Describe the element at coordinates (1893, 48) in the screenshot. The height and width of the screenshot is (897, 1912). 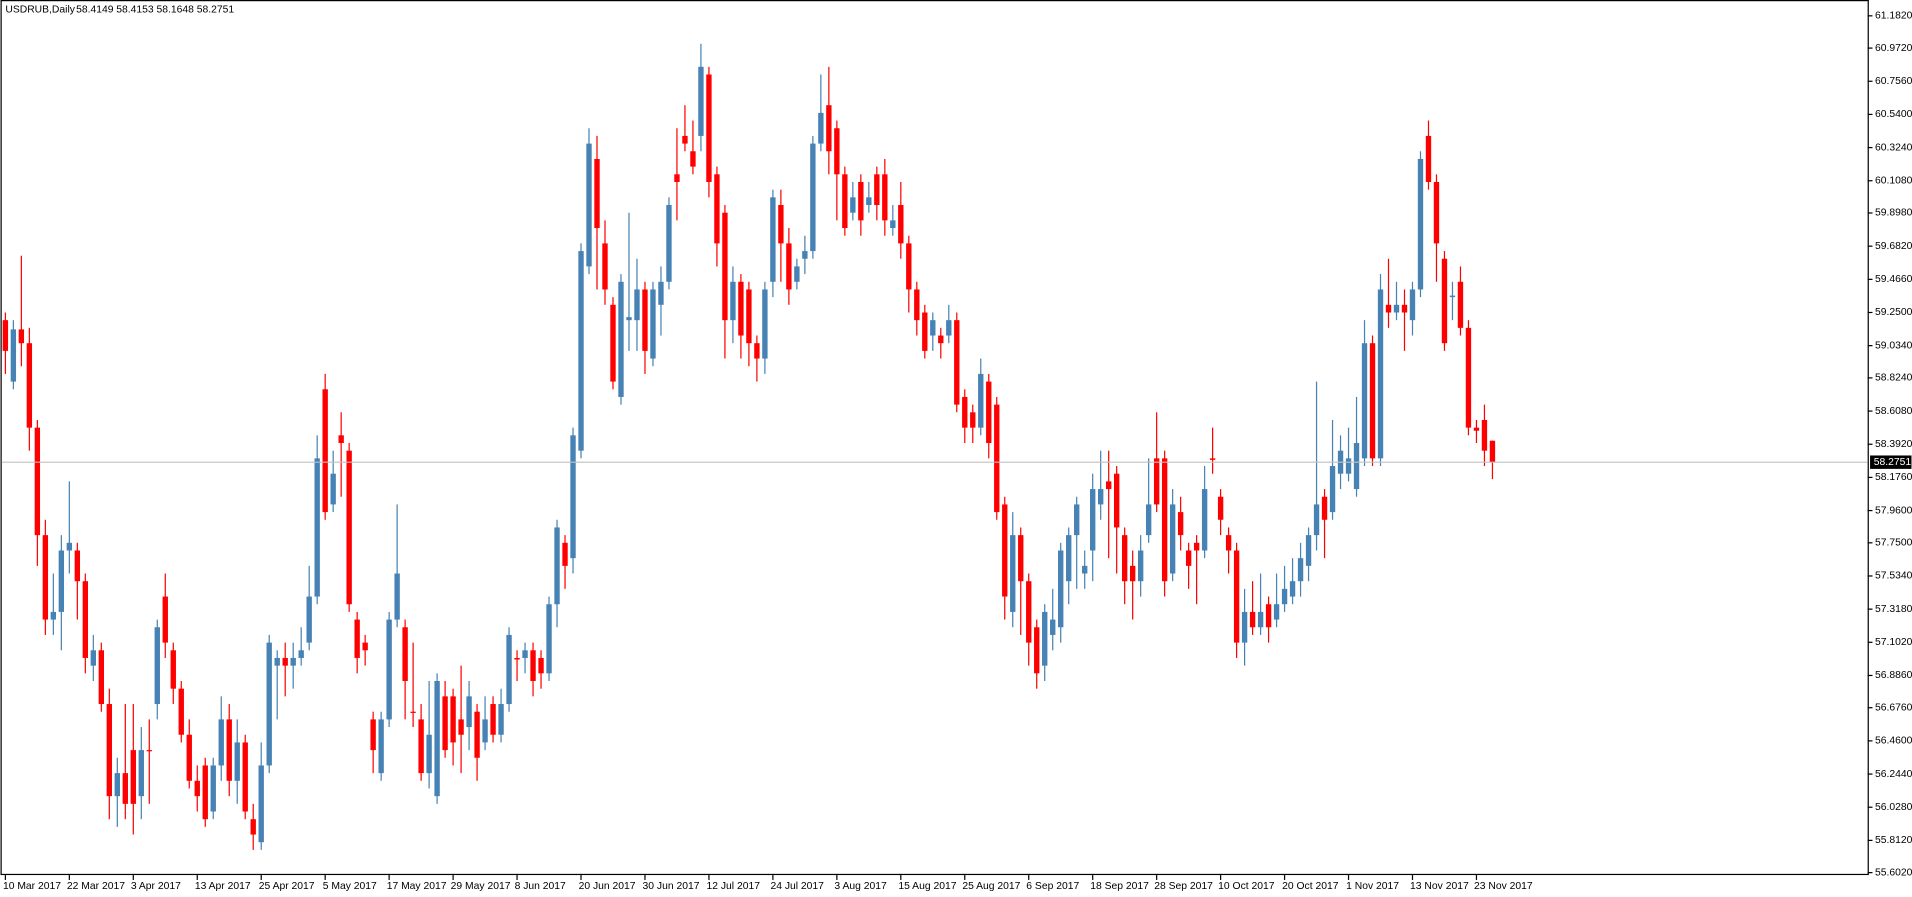
I see `y-tick-label: 60.9720` at that location.